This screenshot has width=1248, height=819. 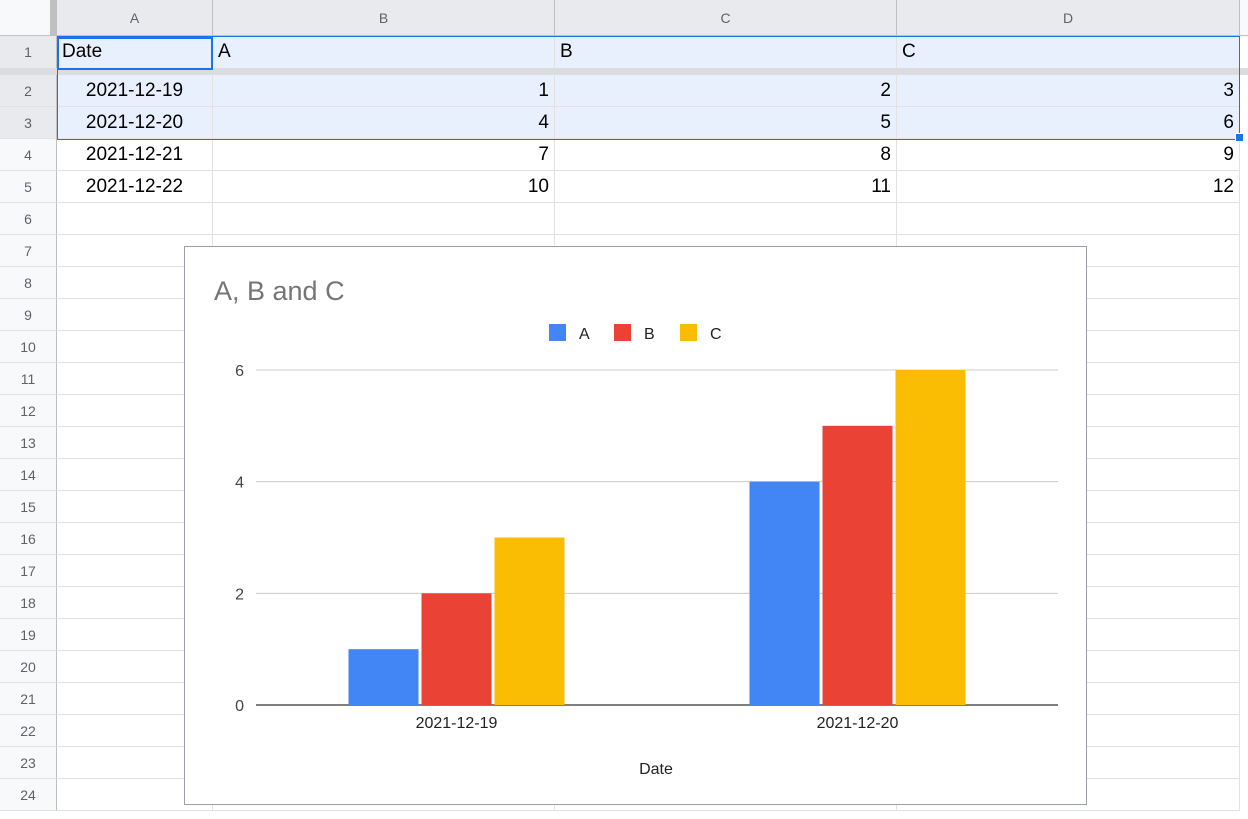 What do you see at coordinates (858, 723) in the screenshot?
I see `x-tick-label-2021-12-20: 2021-12-20` at bounding box center [858, 723].